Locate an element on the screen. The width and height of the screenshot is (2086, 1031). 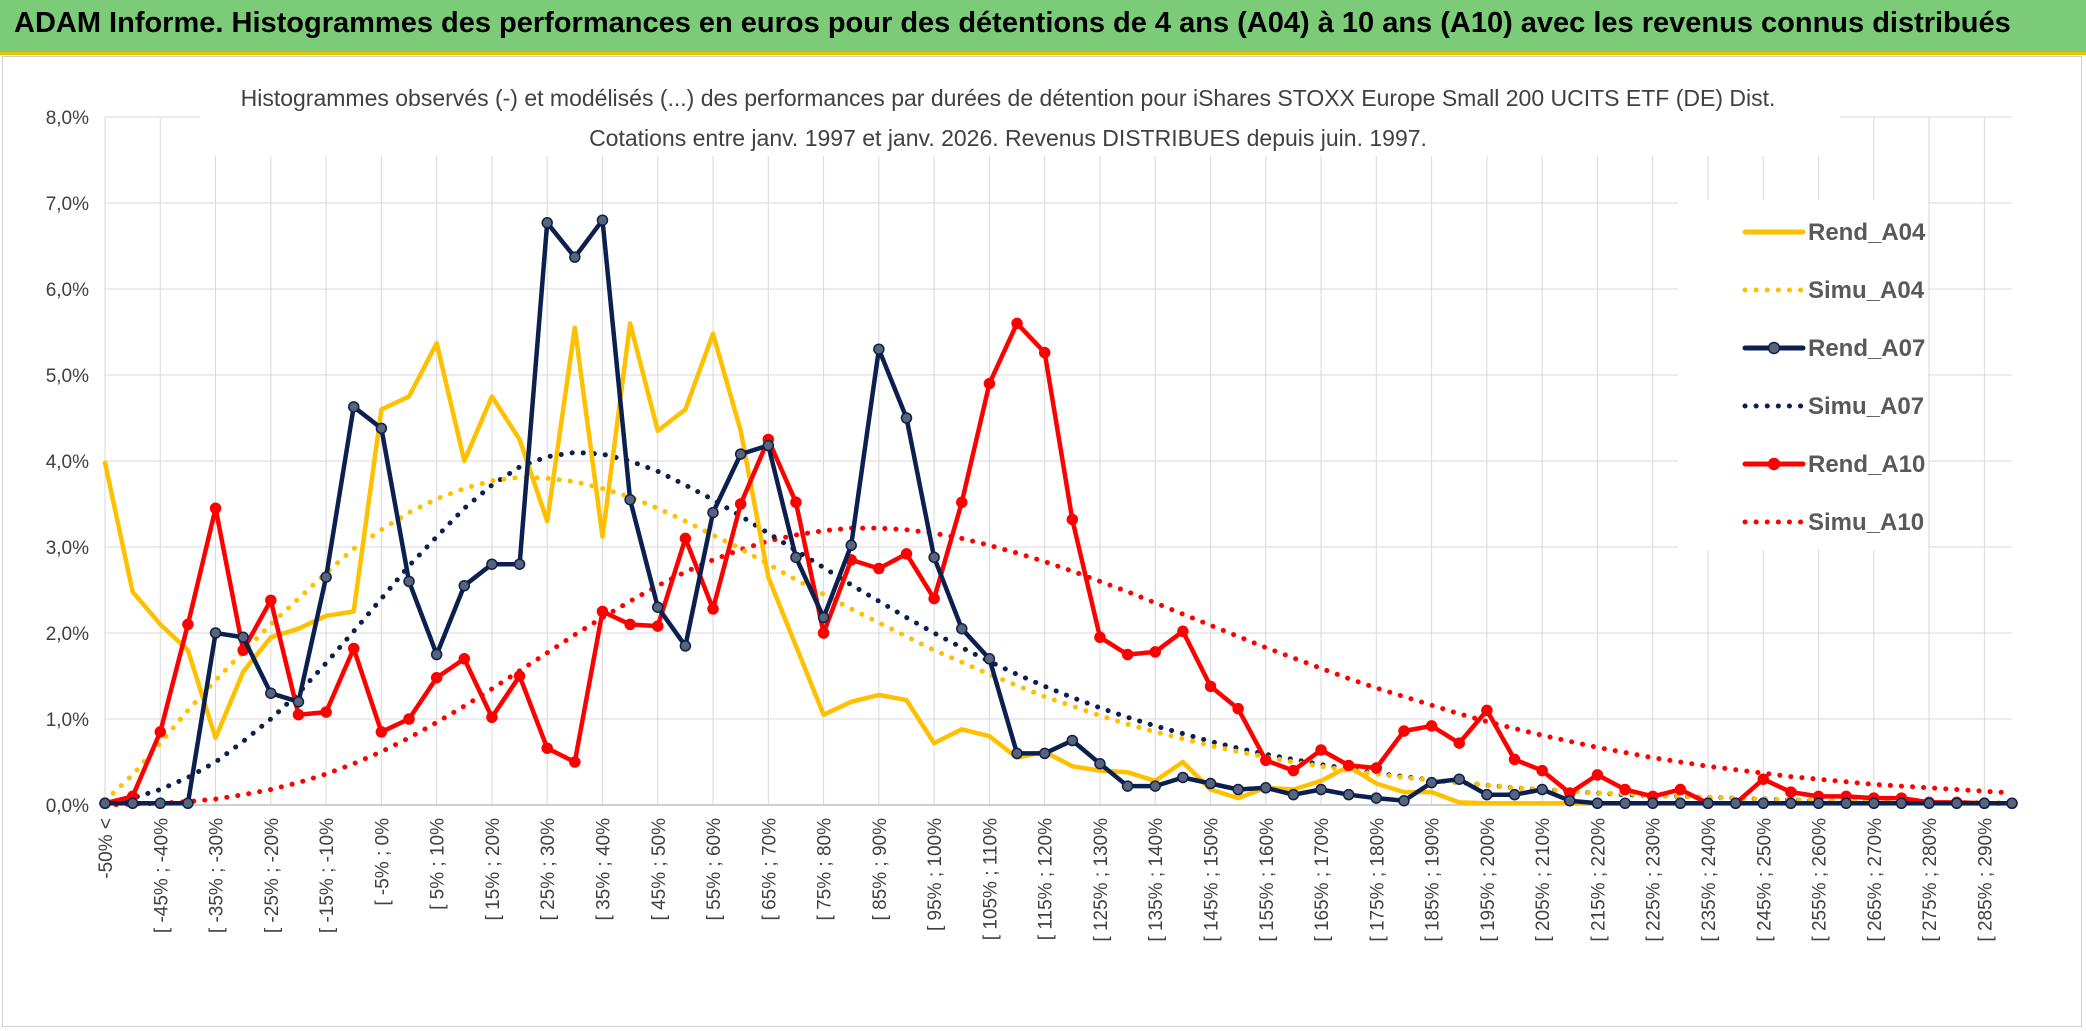
legend-item-simu-a10: Simu_A10 is located at coordinates (1833, 522).